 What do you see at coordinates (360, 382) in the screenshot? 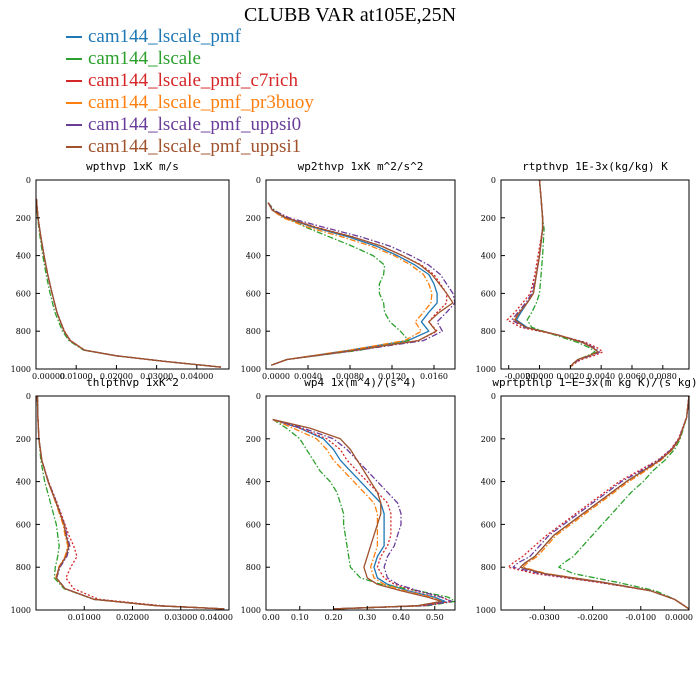
I see `panel-title: wp4 1x(m^4)/(s^4)` at bounding box center [360, 382].